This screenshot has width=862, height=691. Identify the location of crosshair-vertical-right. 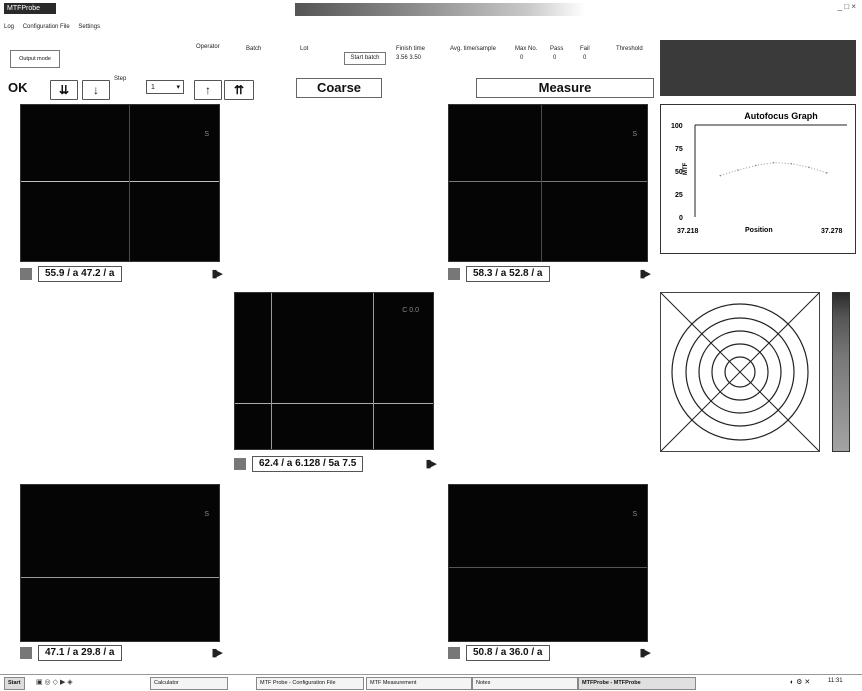
(373, 371).